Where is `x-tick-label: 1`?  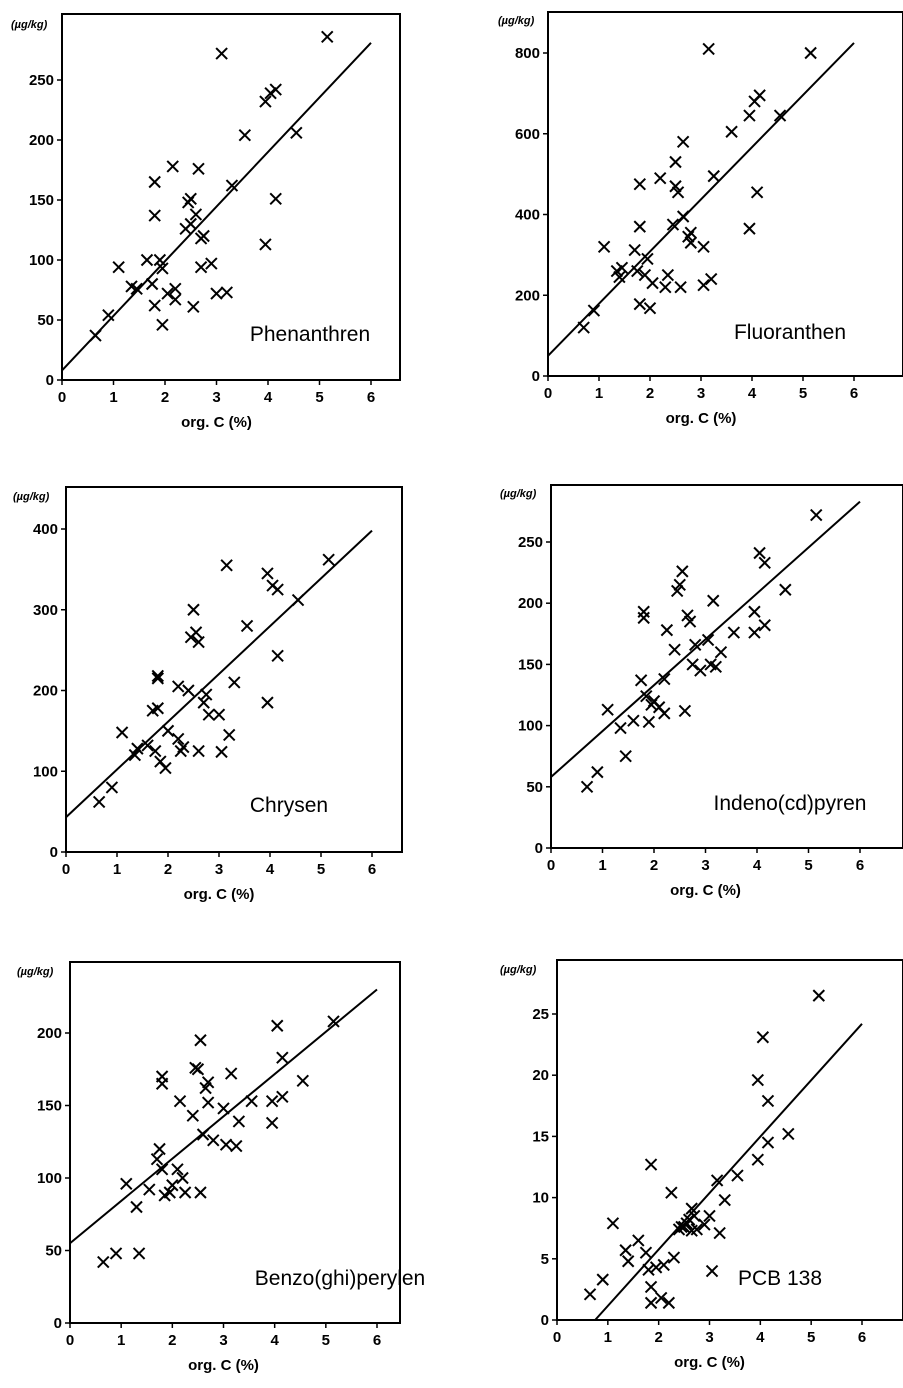 x-tick-label: 1 is located at coordinates (113, 397).